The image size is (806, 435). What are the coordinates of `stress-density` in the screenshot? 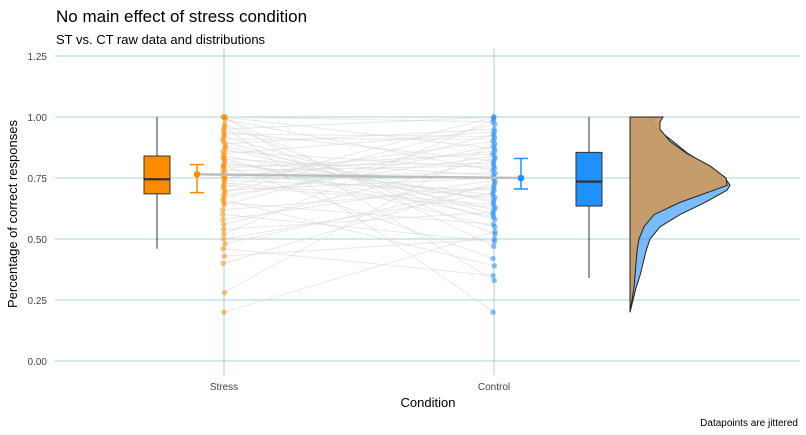 It's located at (678, 214).